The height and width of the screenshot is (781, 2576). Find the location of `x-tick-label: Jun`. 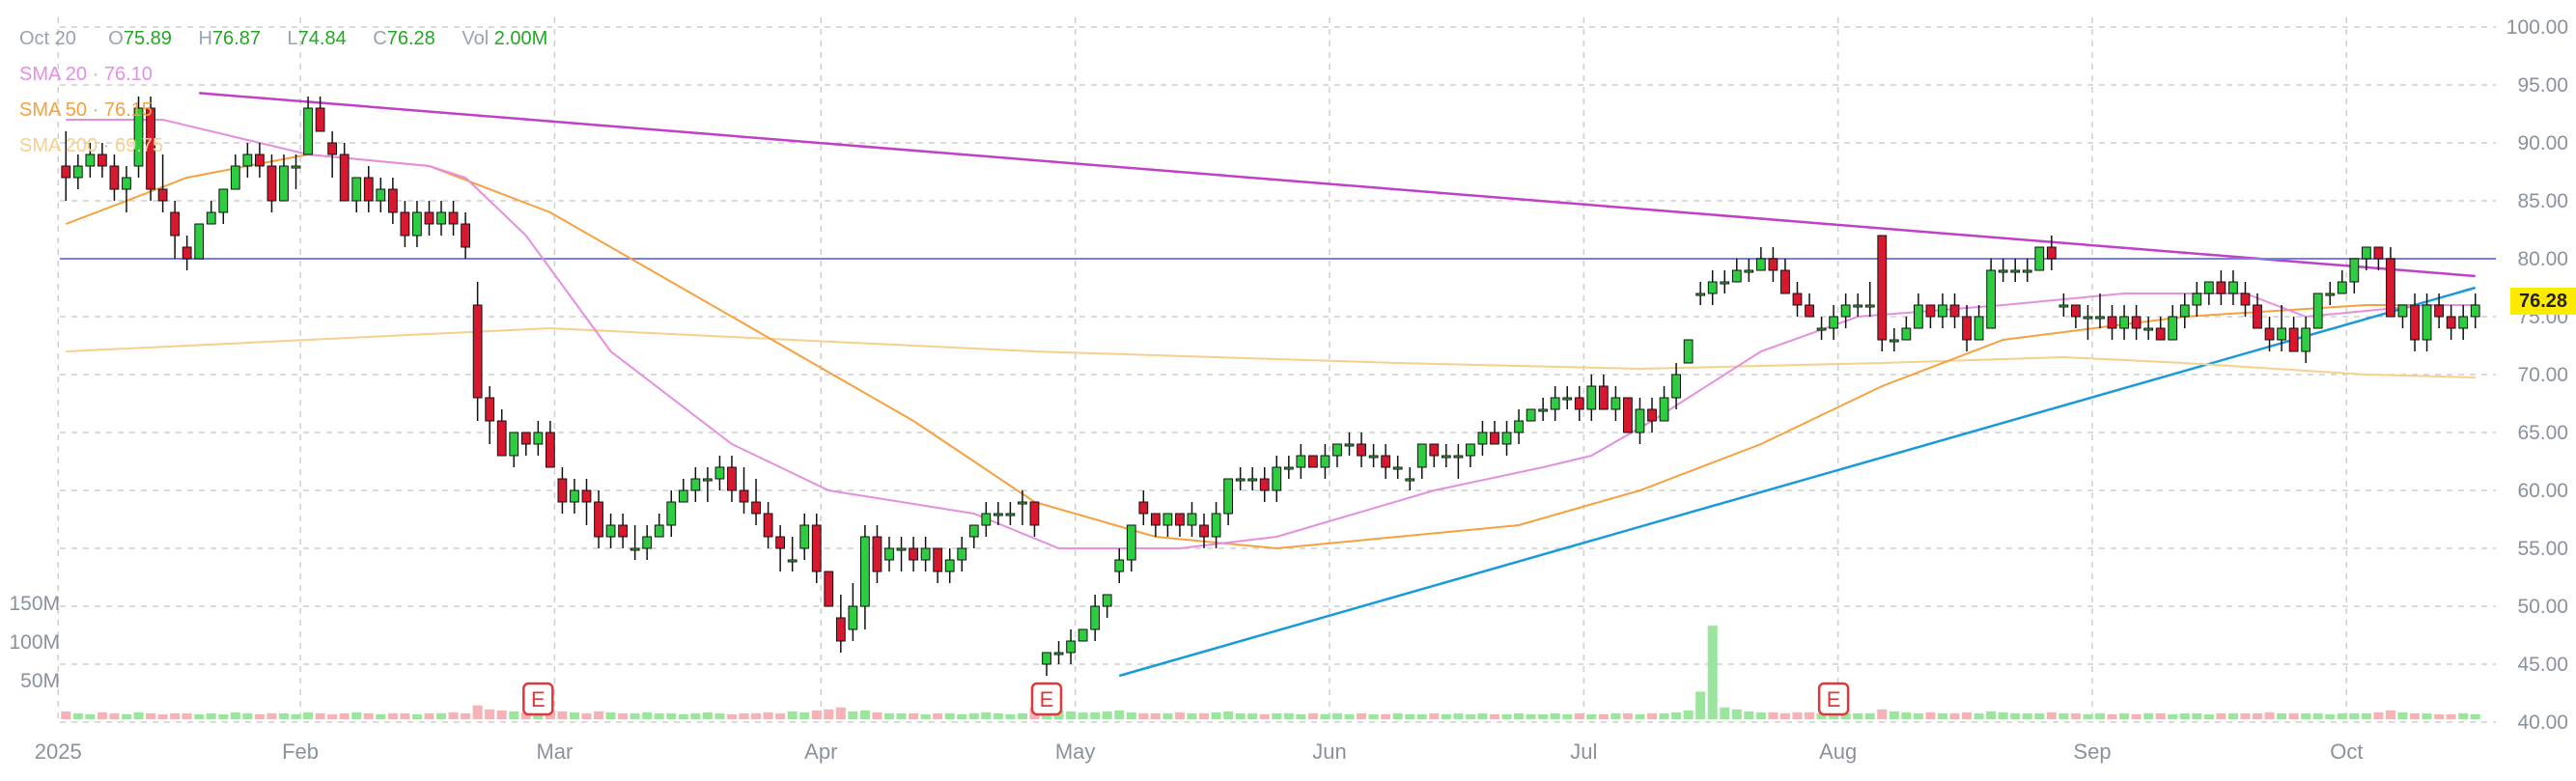

x-tick-label: Jun is located at coordinates (1329, 751).